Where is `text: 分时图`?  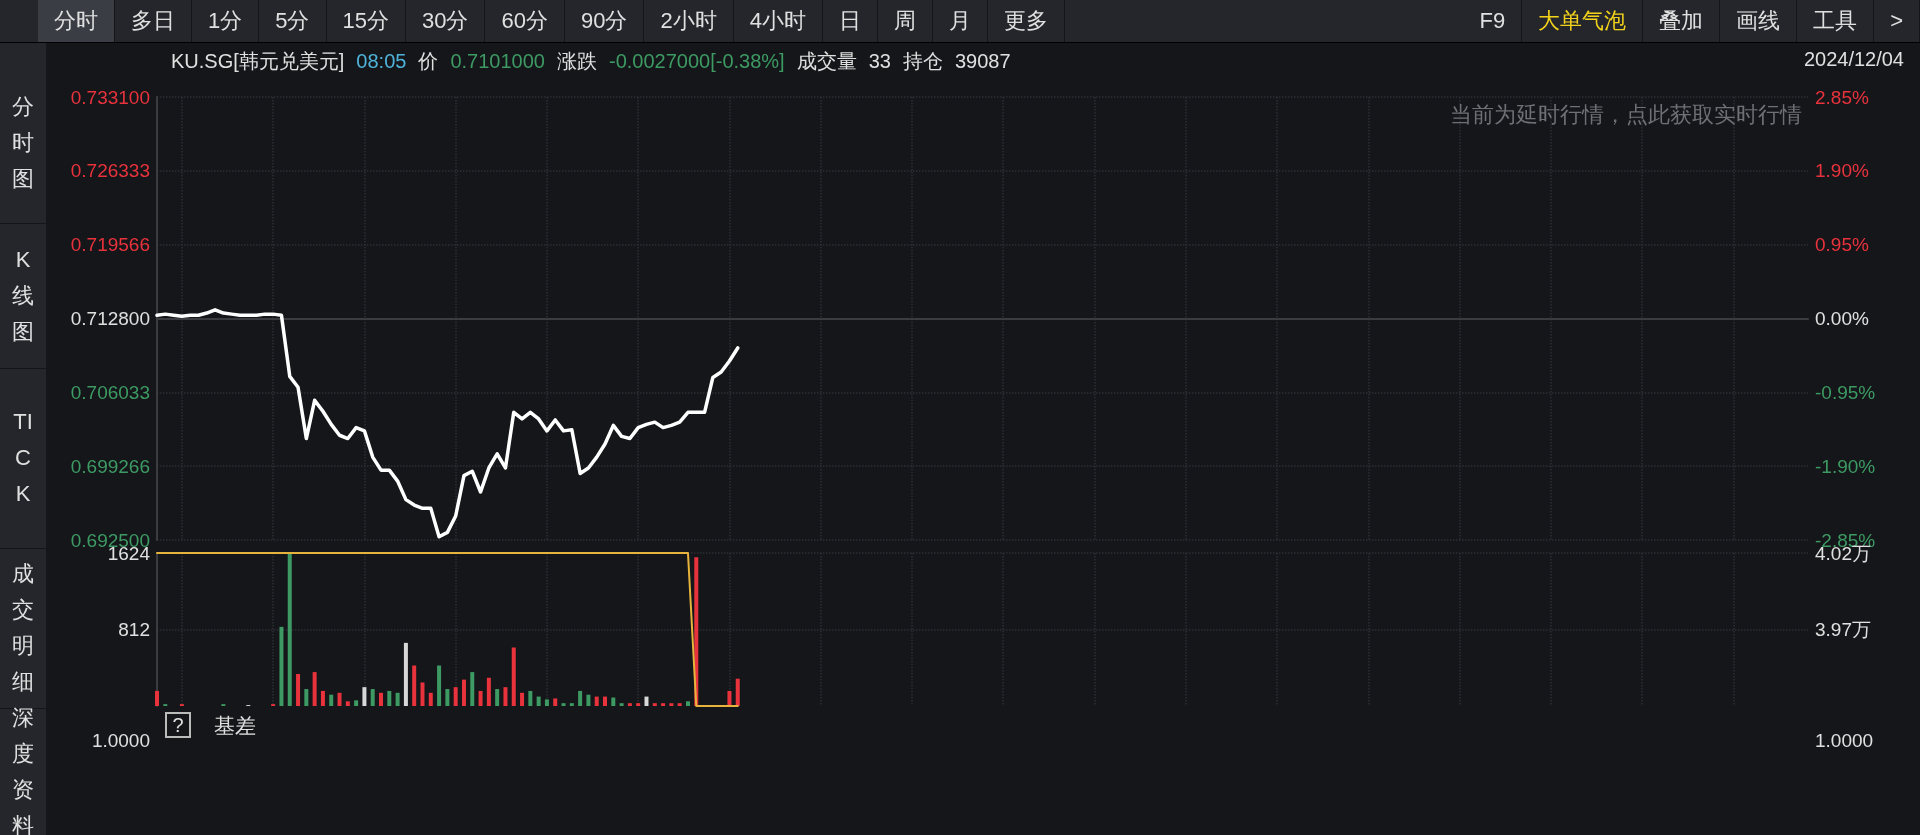 text: 分时图 is located at coordinates (23, 143).